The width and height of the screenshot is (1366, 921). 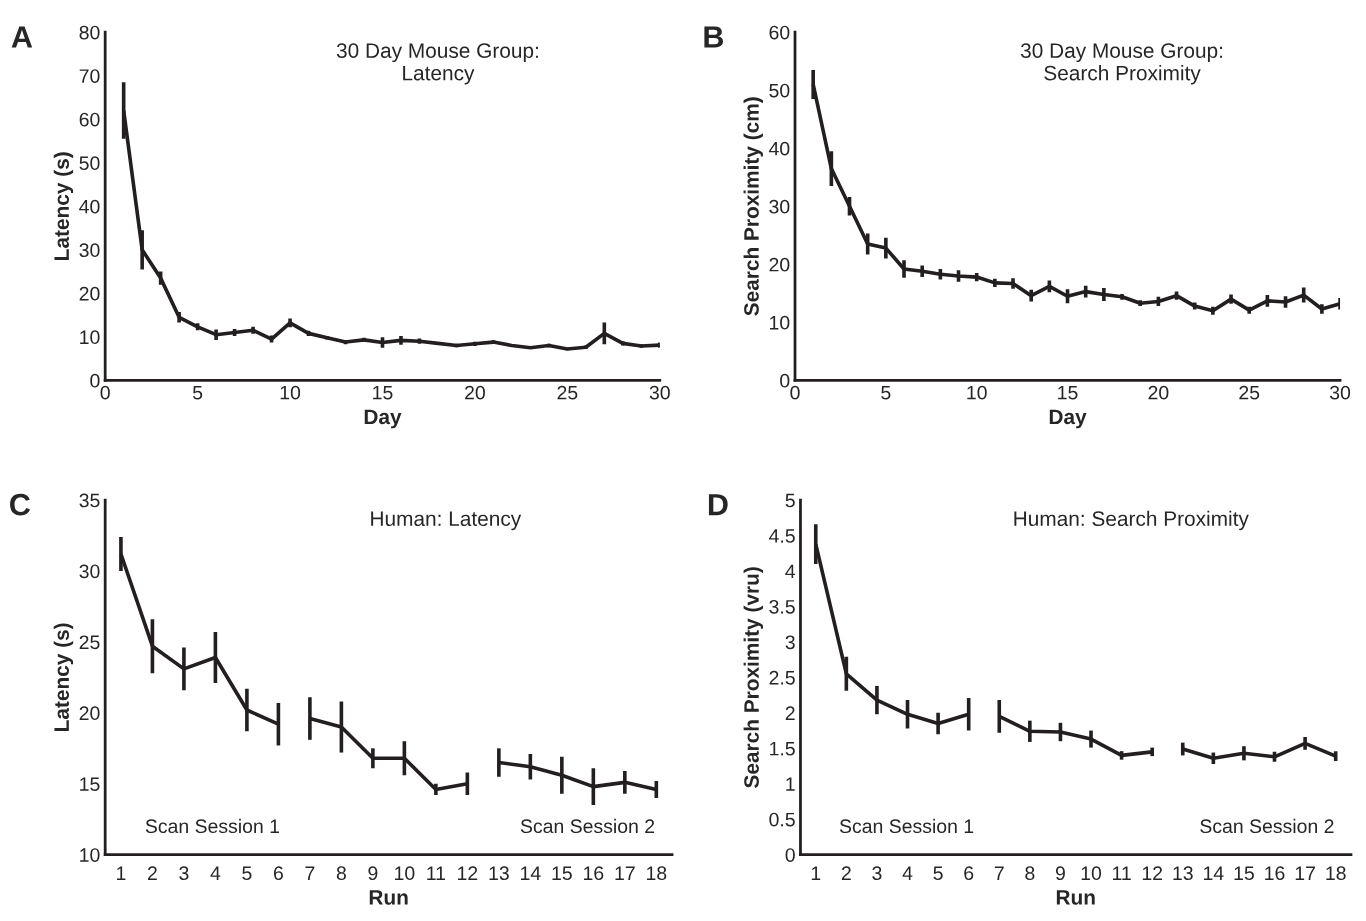 I want to click on y-tick-label: 4.5, so click(x=782, y=536).